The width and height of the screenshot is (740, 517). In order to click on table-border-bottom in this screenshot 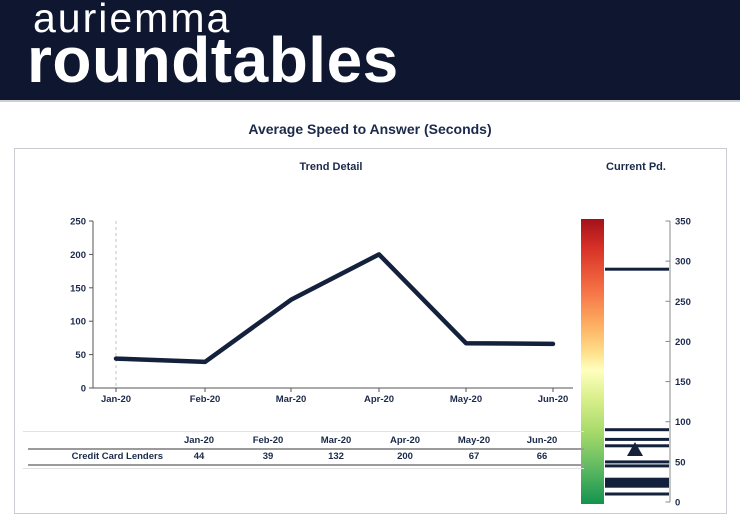, I will do `click(306, 465)`.